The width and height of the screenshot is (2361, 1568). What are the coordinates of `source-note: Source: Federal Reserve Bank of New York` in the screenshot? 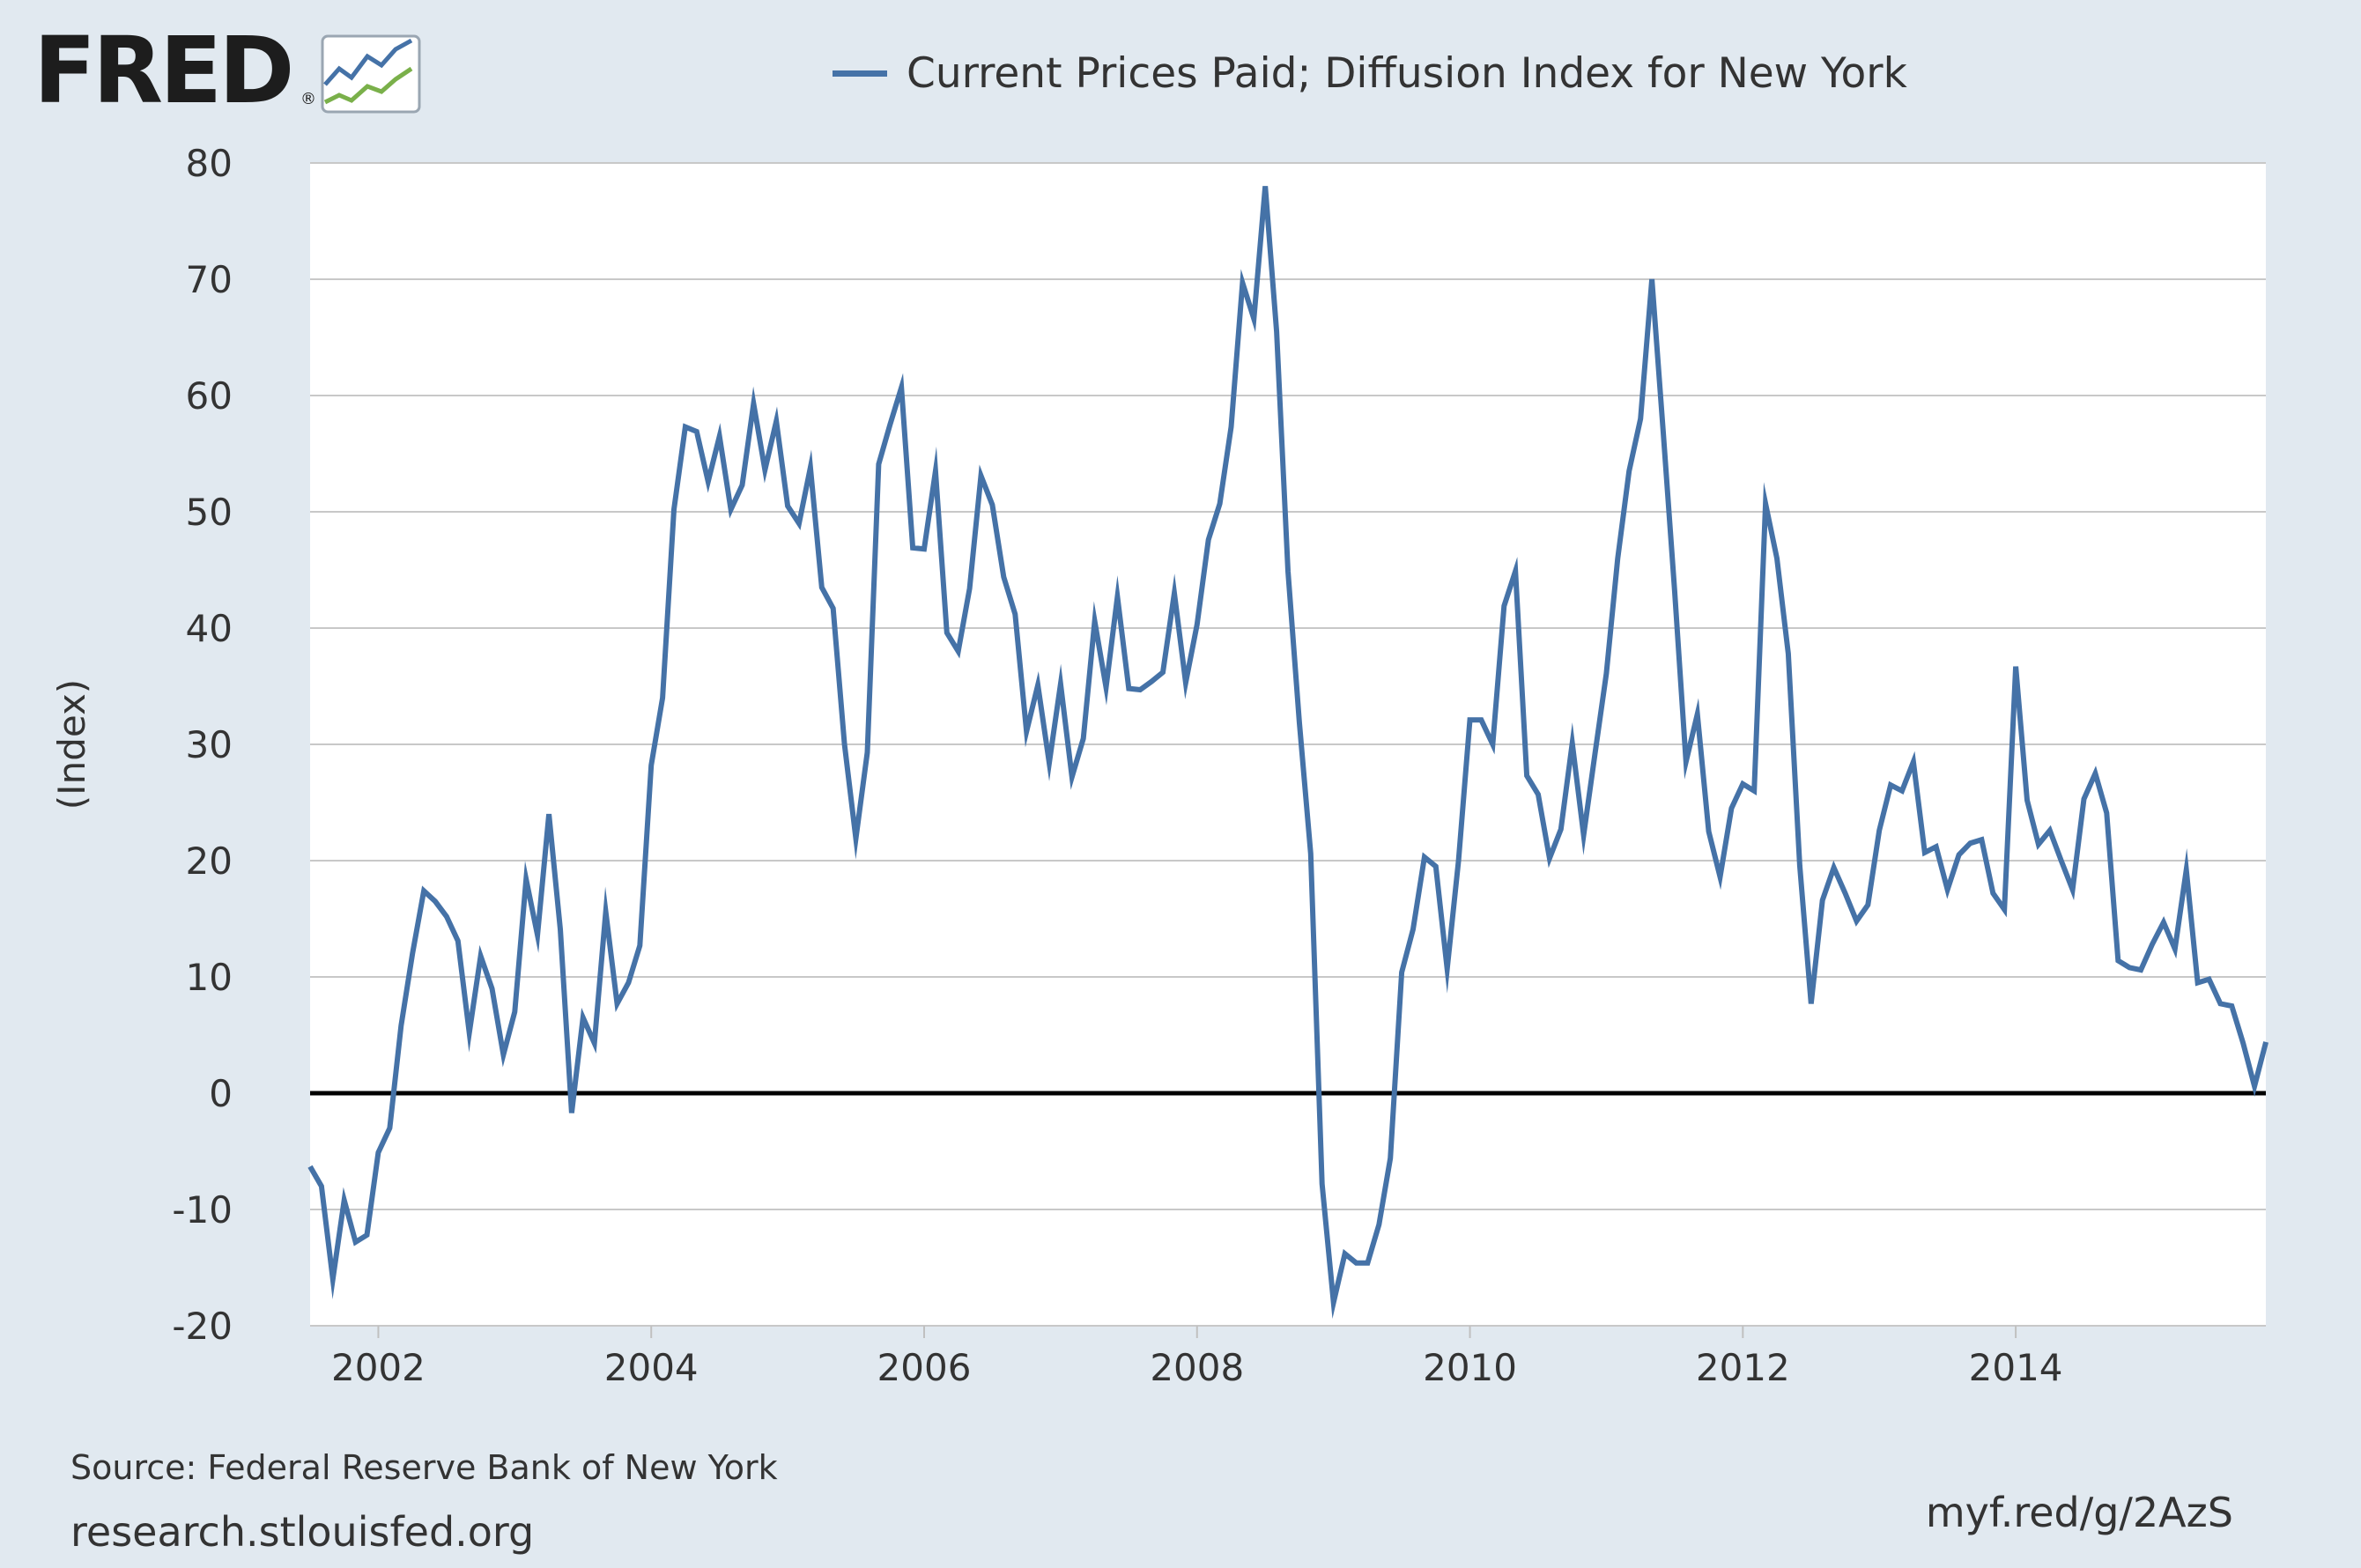 It's located at (424, 1467).